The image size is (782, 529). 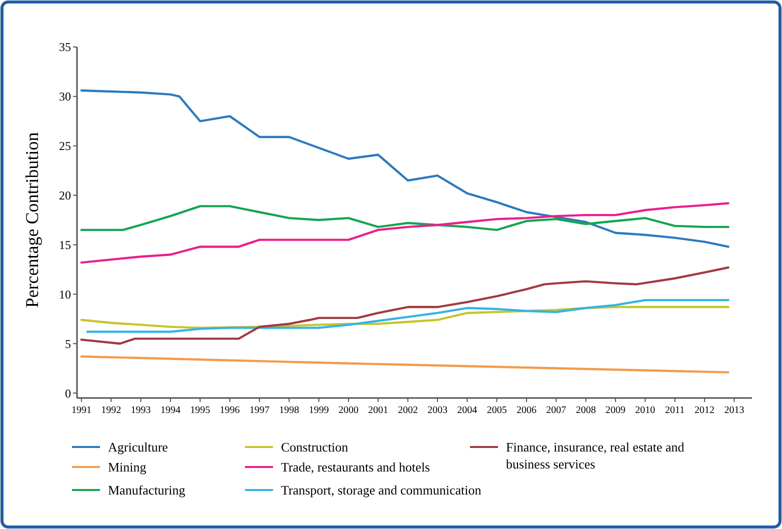 I want to click on x-tick-label: 1996, so click(x=230, y=410).